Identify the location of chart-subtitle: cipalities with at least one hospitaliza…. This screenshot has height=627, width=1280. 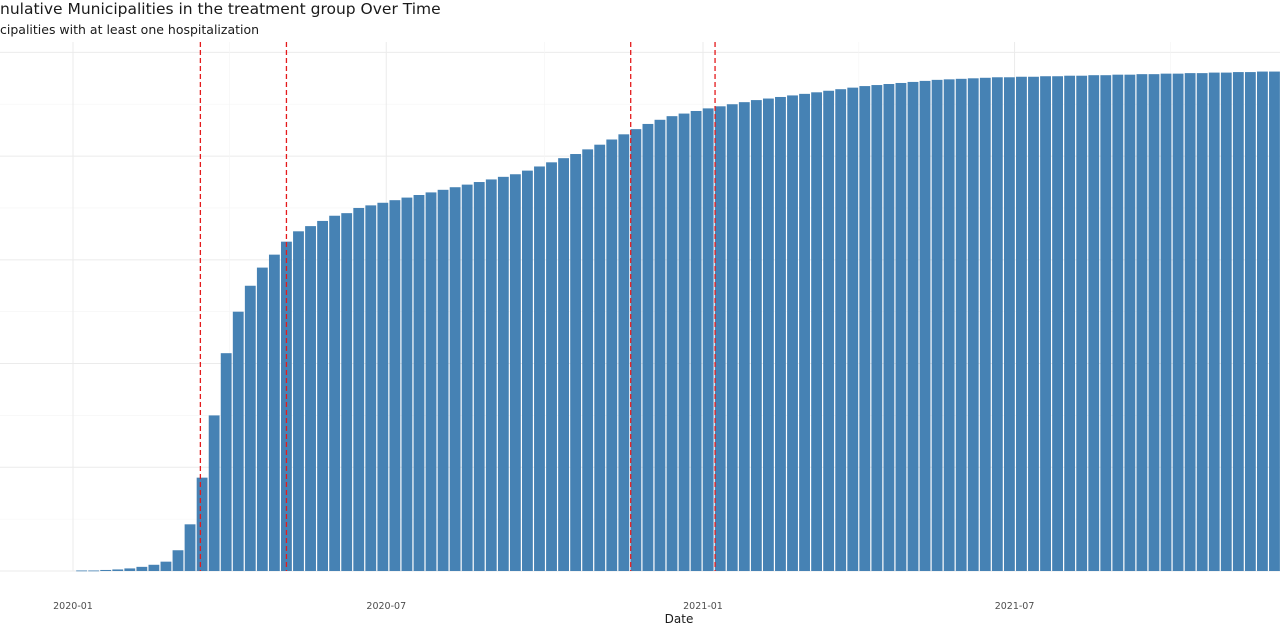
(130, 29).